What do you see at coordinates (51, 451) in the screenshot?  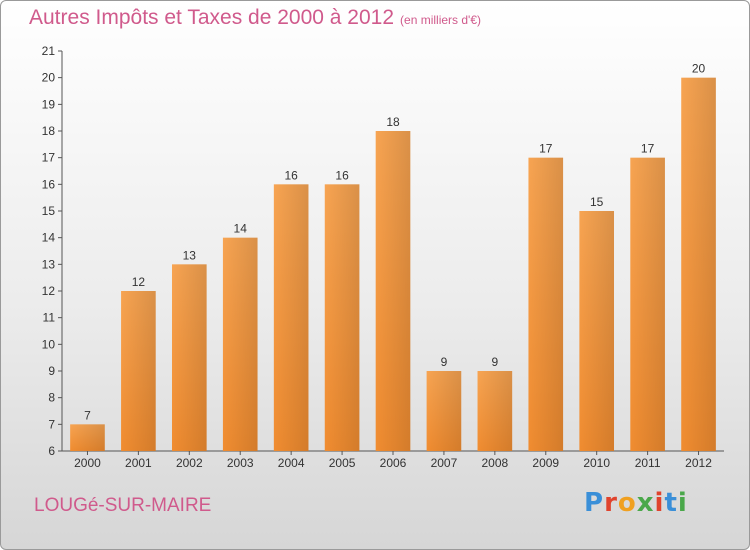 I see `y-tick-label: 6` at bounding box center [51, 451].